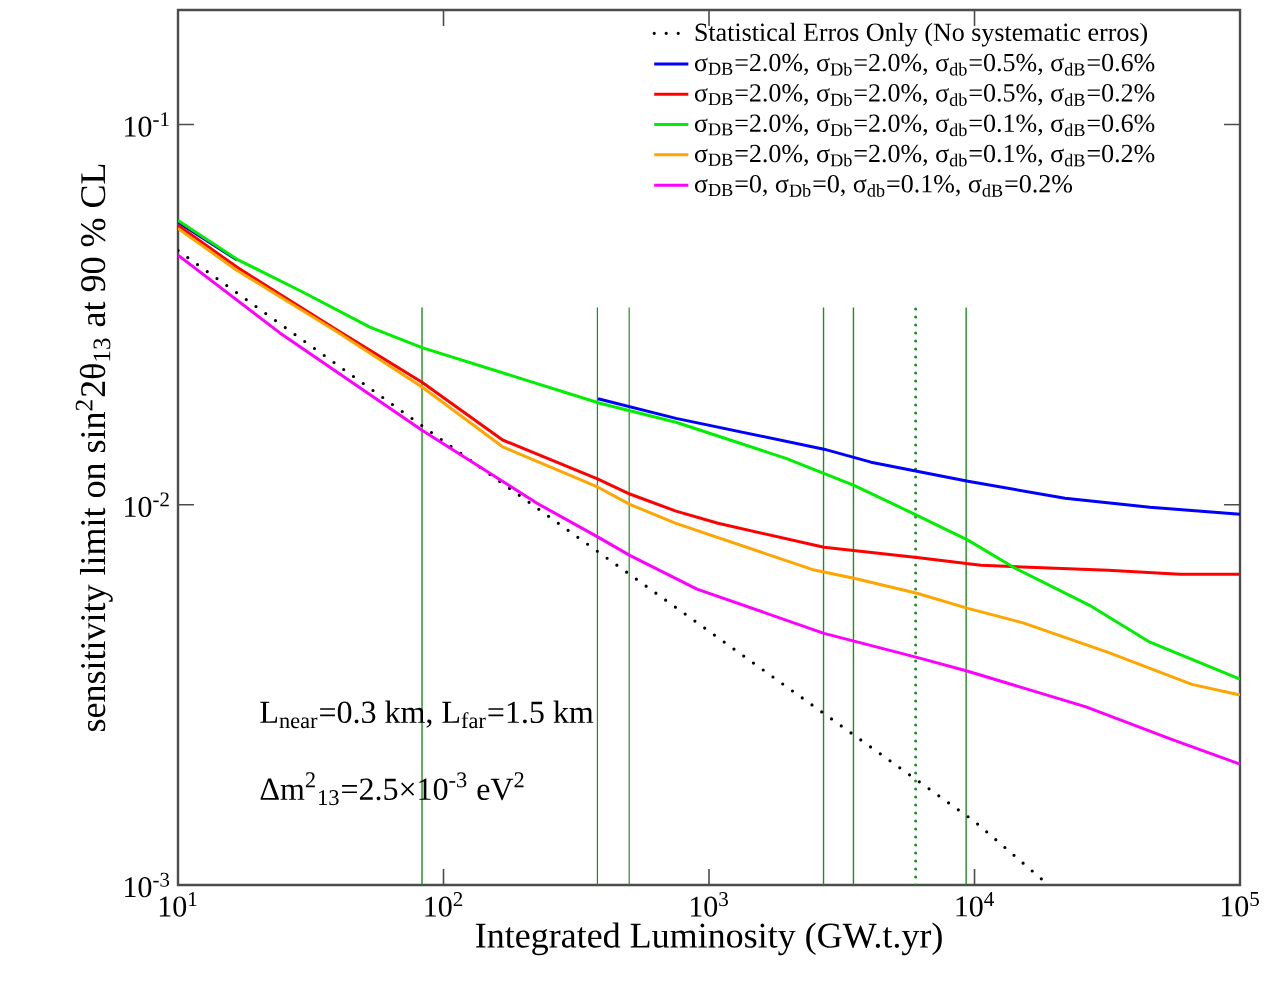  Describe the element at coordinates (147, 505) in the screenshot. I see `y-tick-label: 10$^{-2}$` at that location.